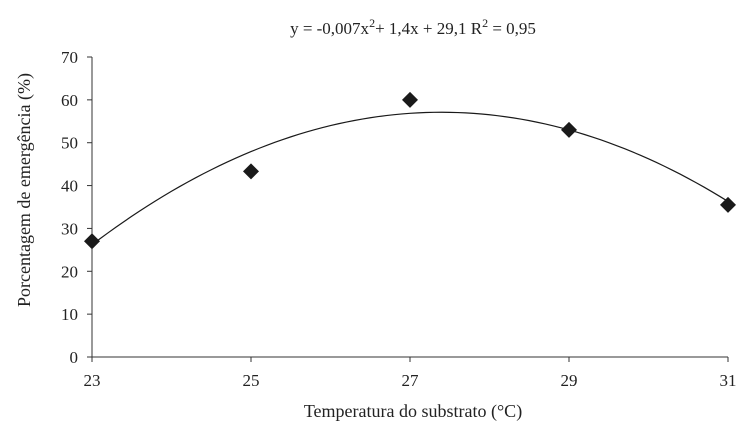 The image size is (736, 424). I want to click on equation-middle: + 1,4x + 29,1 R, so click(429, 28).